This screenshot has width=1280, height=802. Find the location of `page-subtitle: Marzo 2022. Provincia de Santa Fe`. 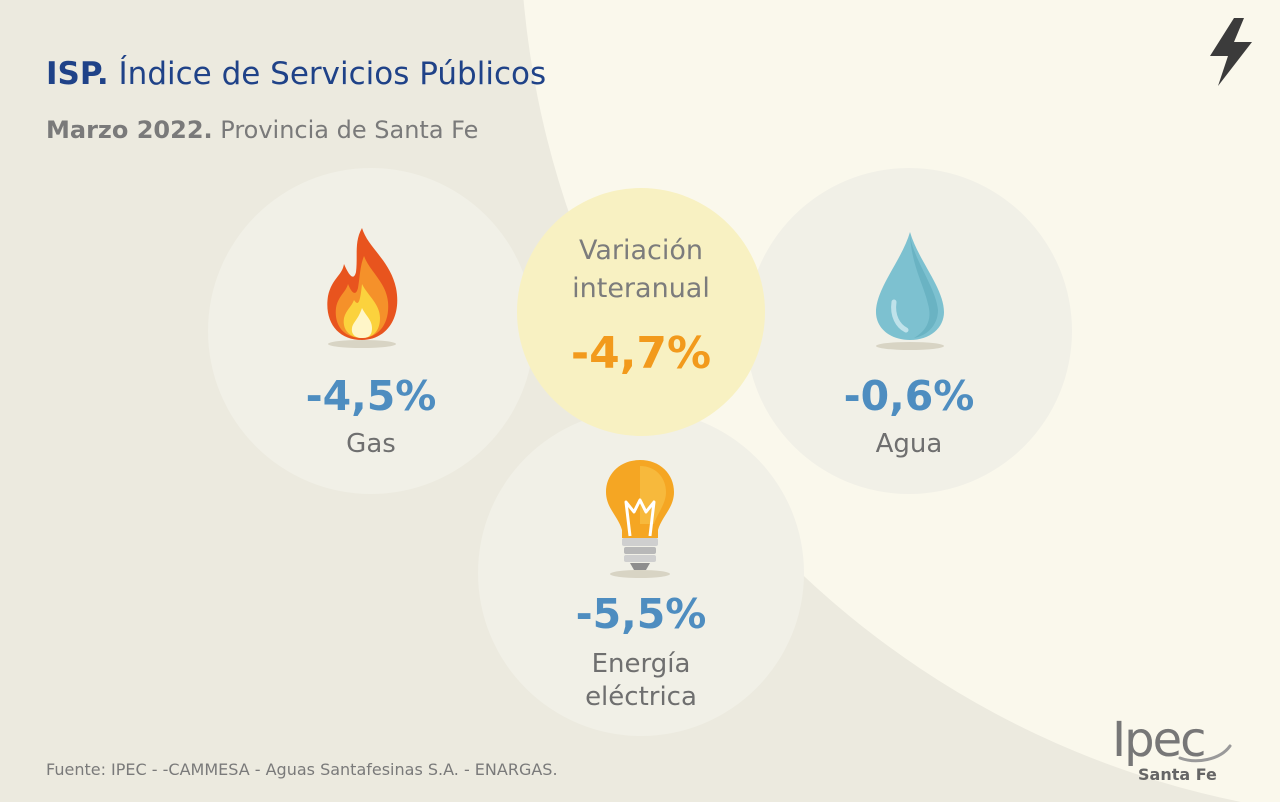

page-subtitle: Marzo 2022. Provincia de Santa Fe is located at coordinates (262, 130).